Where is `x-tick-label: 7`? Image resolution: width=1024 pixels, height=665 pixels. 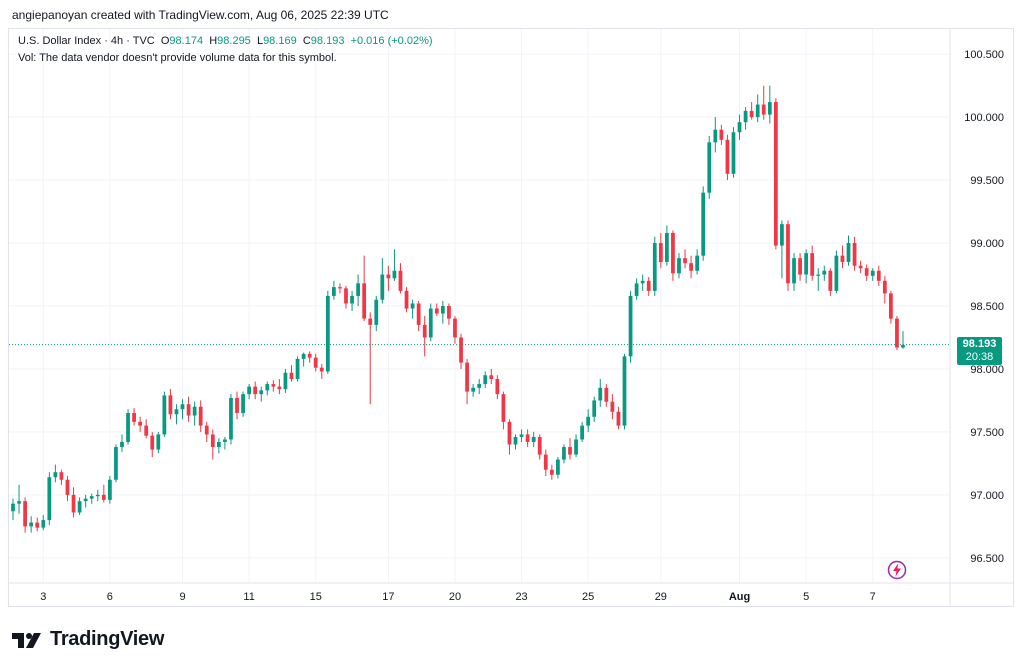 x-tick-label: 7 is located at coordinates (873, 597).